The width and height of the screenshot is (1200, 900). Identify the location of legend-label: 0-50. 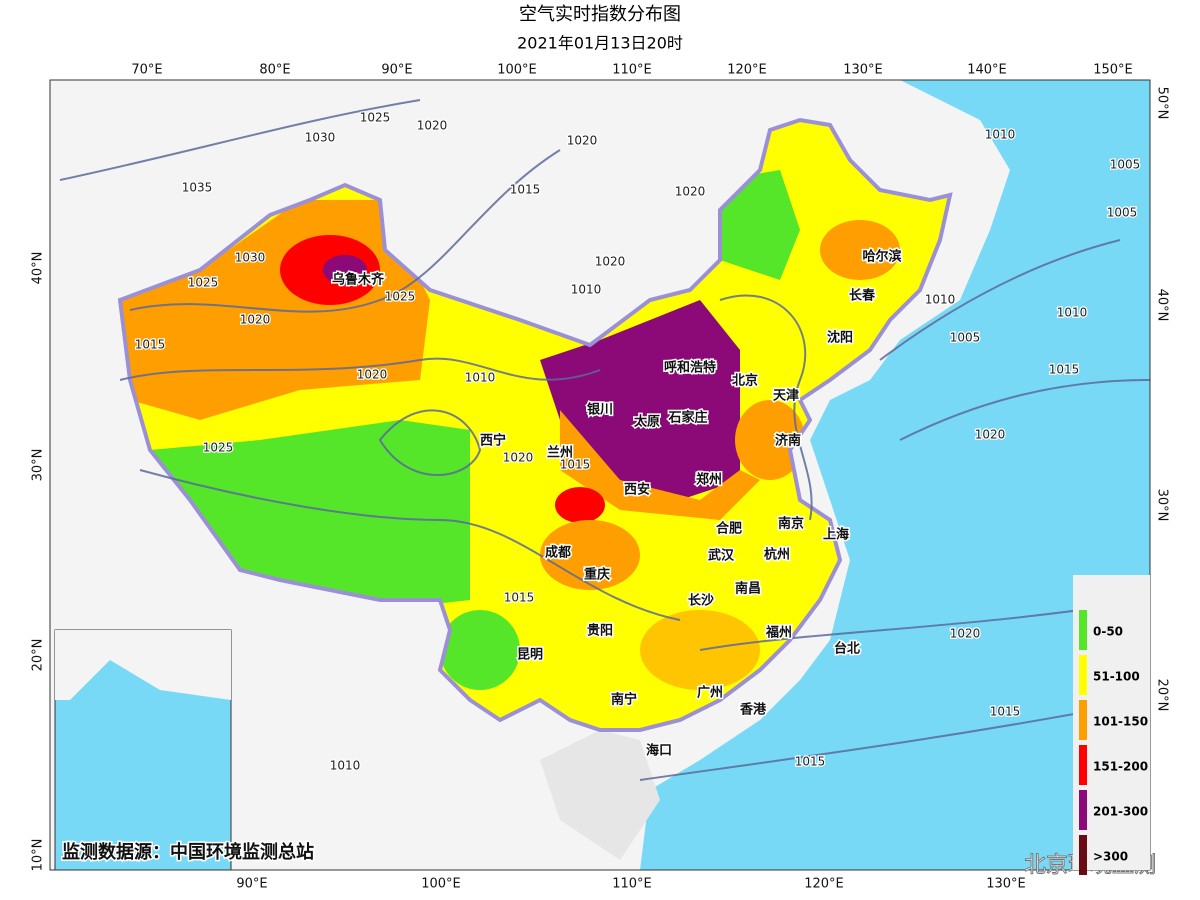
(1108, 632).